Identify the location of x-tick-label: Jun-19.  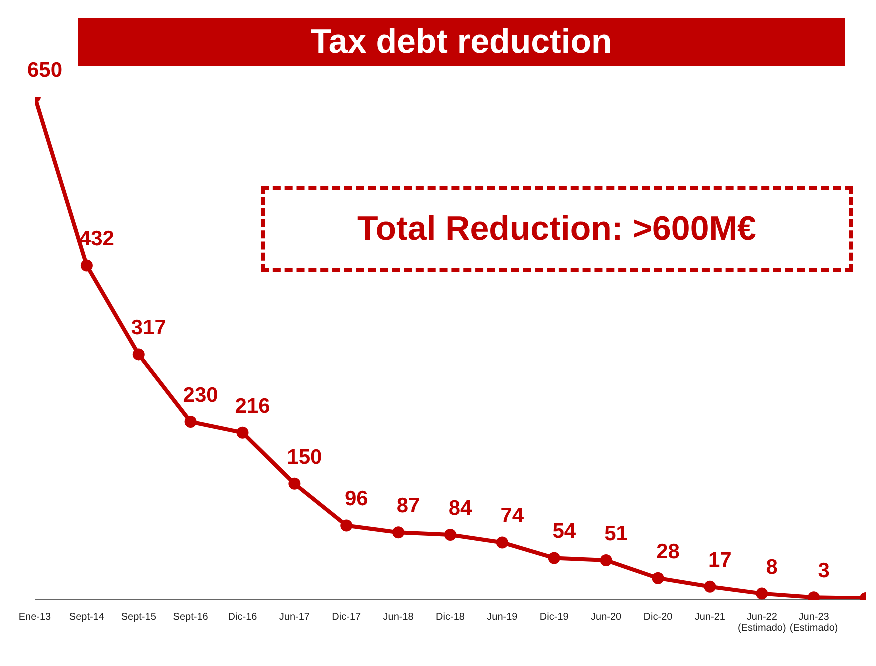
(502, 617).